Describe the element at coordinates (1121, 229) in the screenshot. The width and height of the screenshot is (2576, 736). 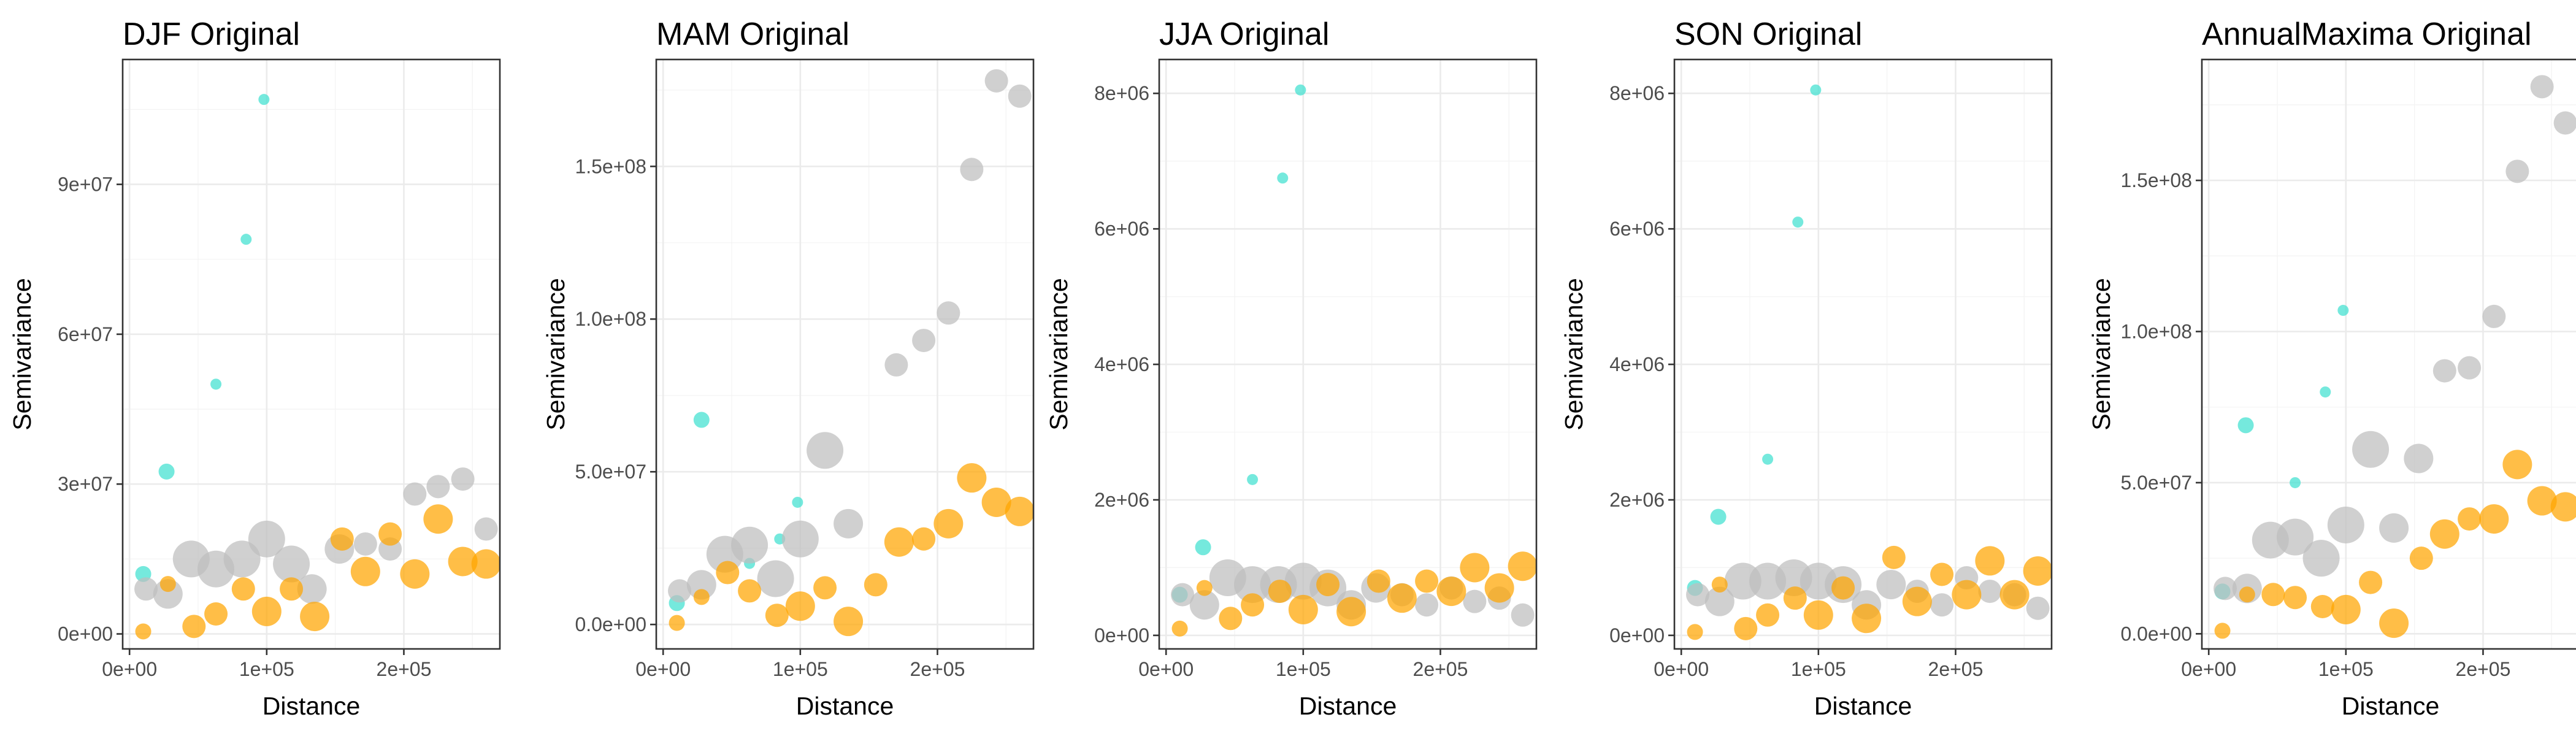
I see `y-tick-label: 6e+06` at that location.